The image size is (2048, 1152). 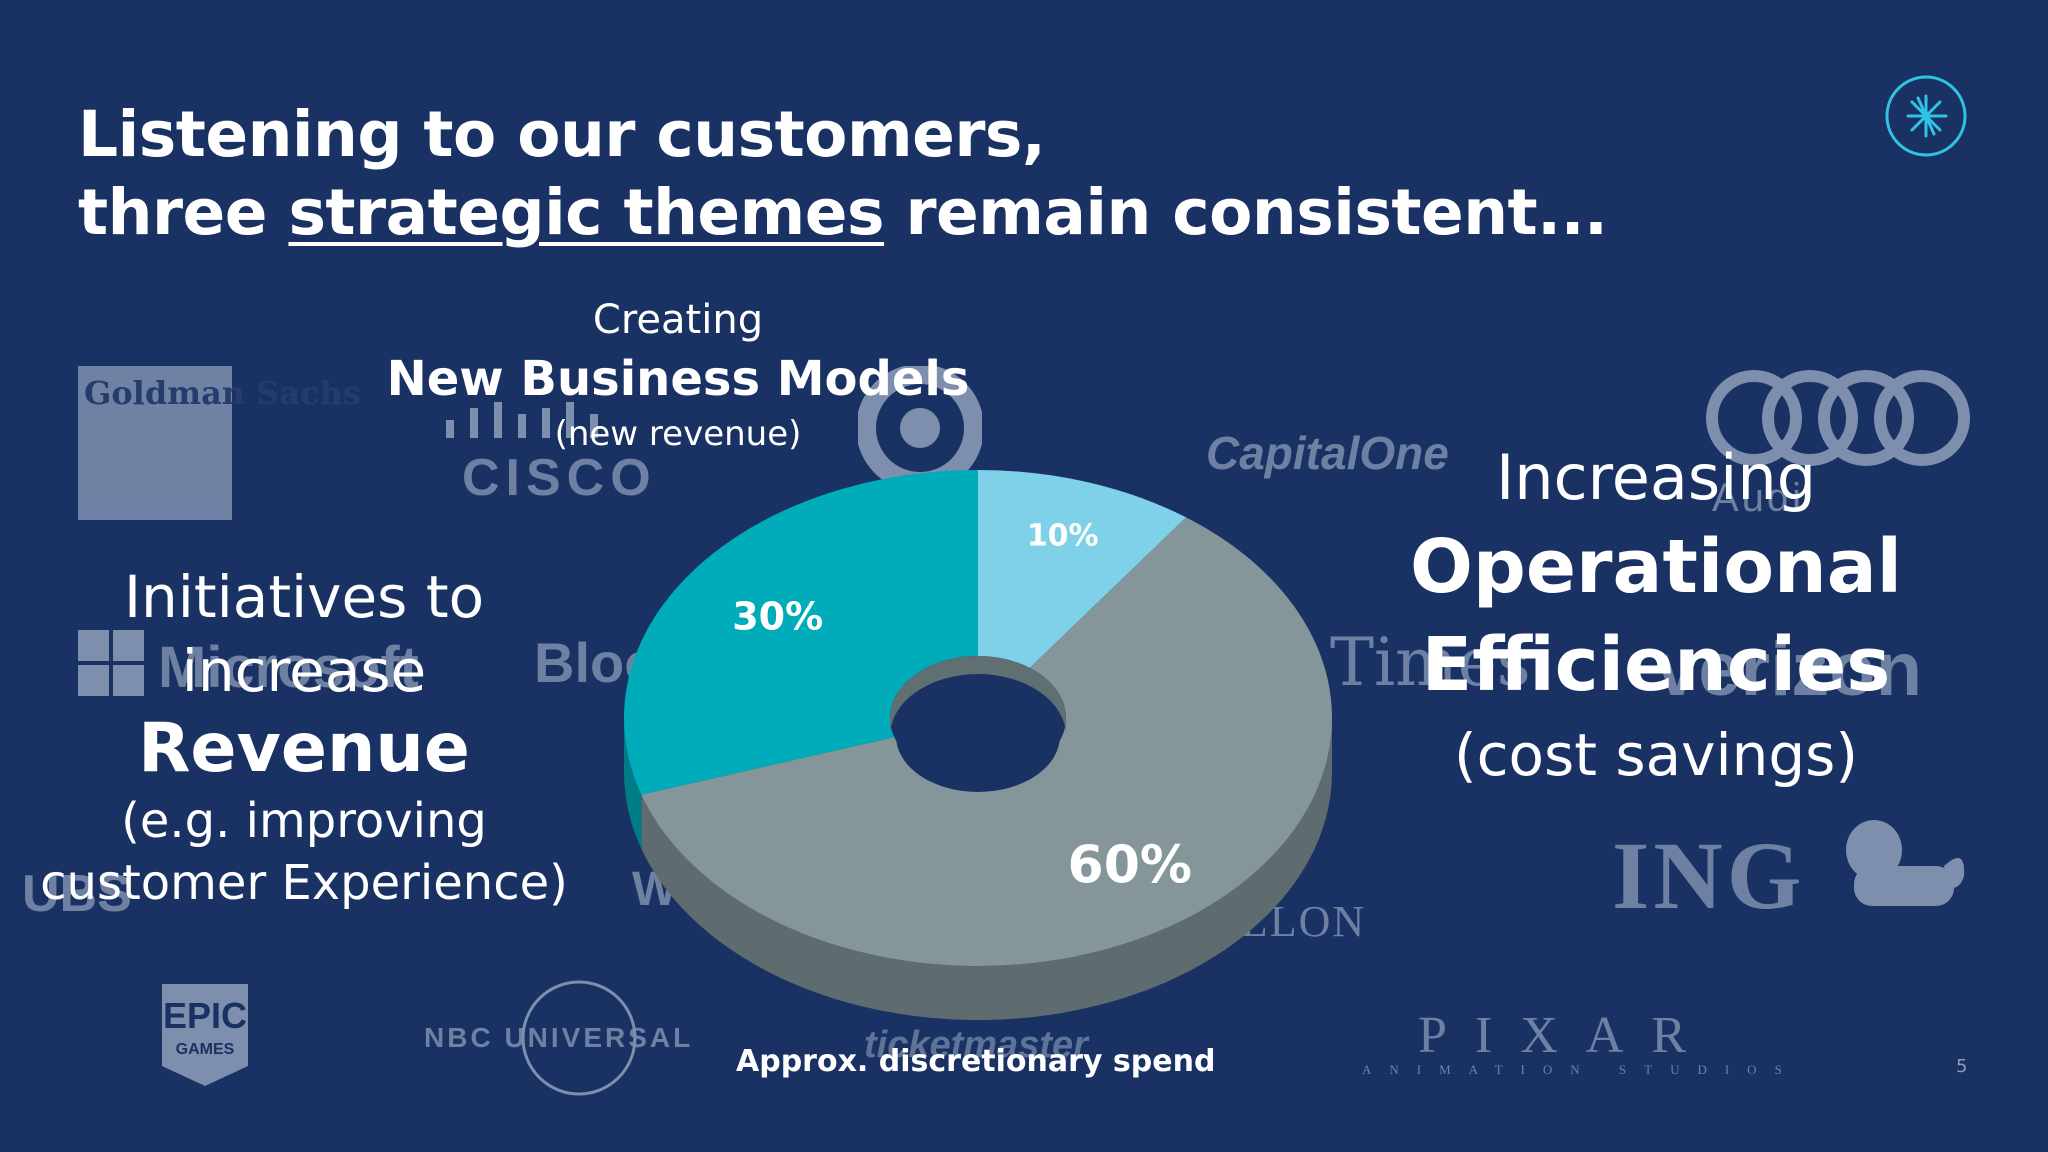 I want to click on microsoft-squares-icon, so click(x=111, y=663).